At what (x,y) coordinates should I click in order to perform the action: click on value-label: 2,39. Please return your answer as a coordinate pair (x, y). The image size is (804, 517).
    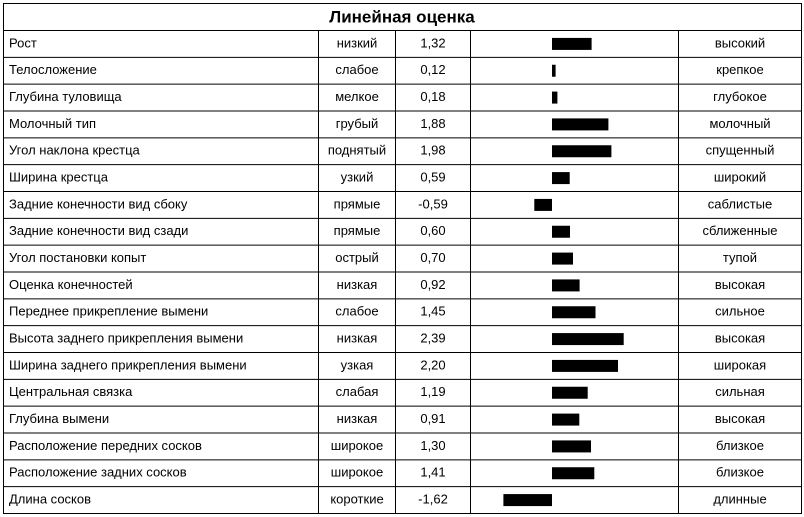
    Looking at the image, I should click on (432, 338).